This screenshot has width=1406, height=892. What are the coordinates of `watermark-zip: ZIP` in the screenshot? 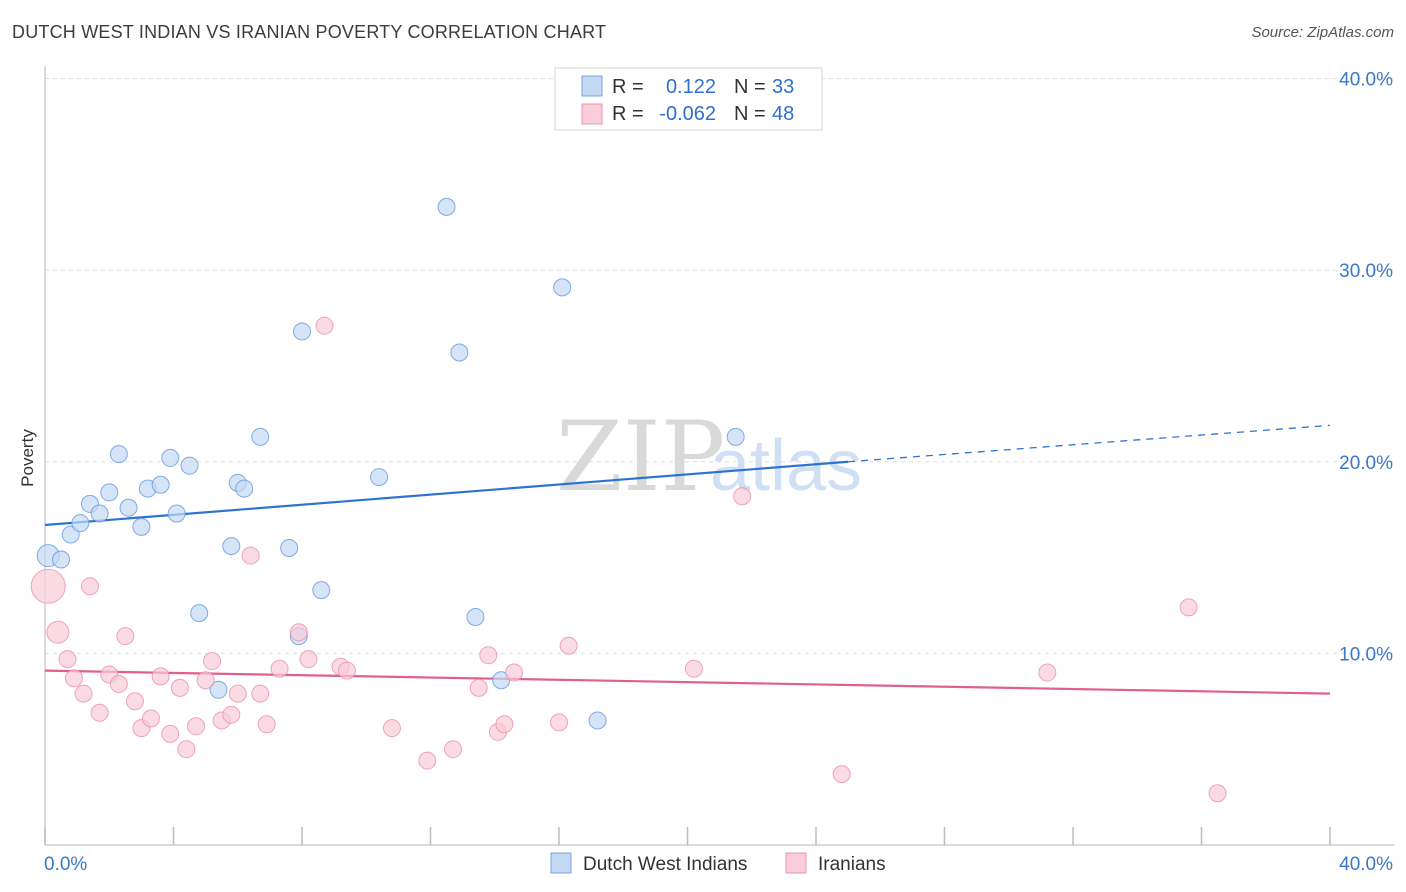 It's located at (640, 457).